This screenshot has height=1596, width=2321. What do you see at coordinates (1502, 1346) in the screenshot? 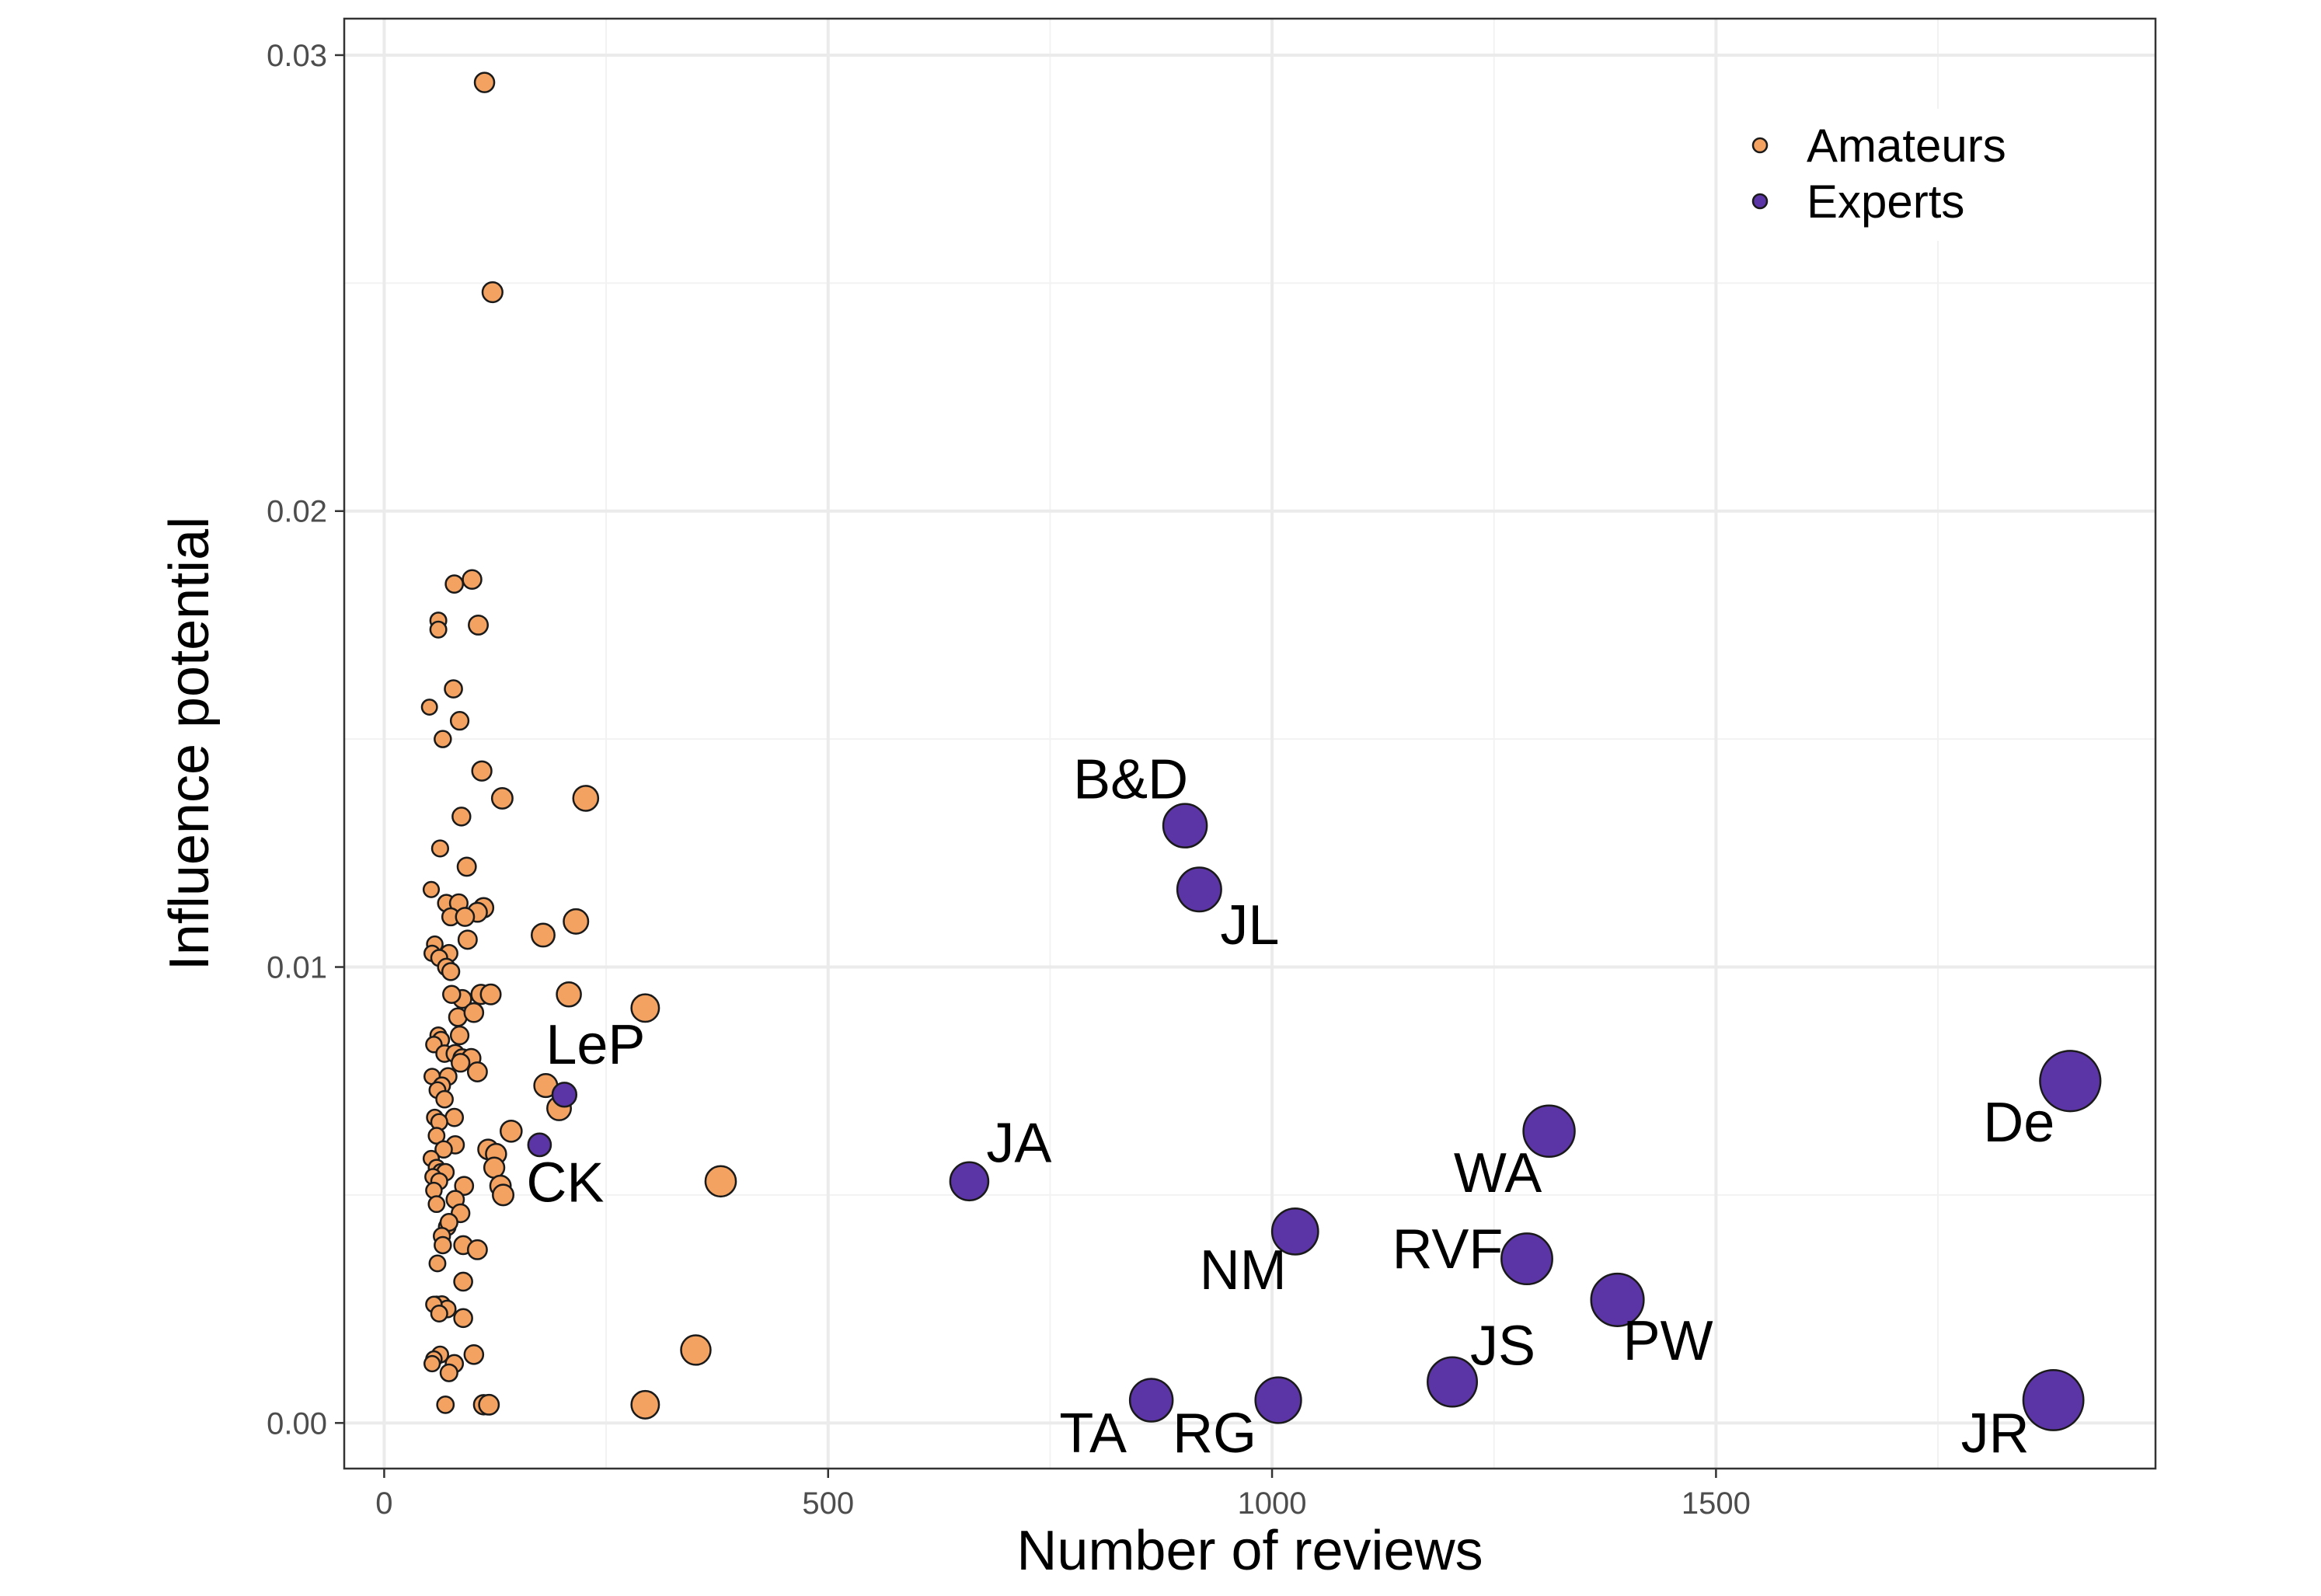
I see `expert-label-js: JS` at bounding box center [1502, 1346].